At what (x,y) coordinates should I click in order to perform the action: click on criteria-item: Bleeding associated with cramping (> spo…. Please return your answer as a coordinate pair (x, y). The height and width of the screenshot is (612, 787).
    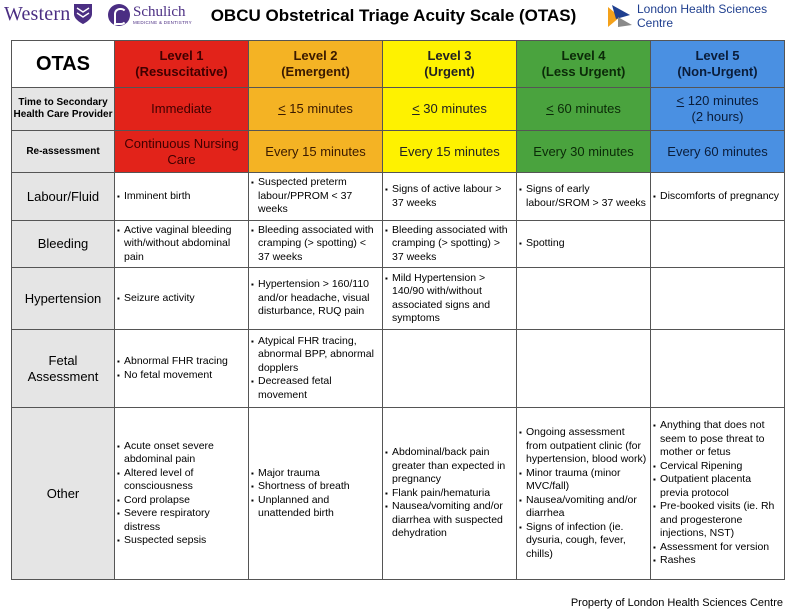
    Looking at the image, I should click on (315, 244).